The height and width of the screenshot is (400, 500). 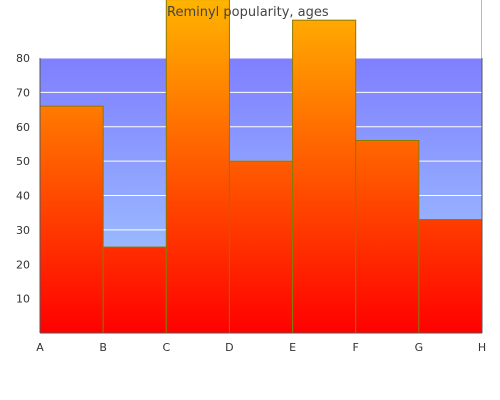 What do you see at coordinates (23, 299) in the screenshot?
I see `y-tick-label: 10` at bounding box center [23, 299].